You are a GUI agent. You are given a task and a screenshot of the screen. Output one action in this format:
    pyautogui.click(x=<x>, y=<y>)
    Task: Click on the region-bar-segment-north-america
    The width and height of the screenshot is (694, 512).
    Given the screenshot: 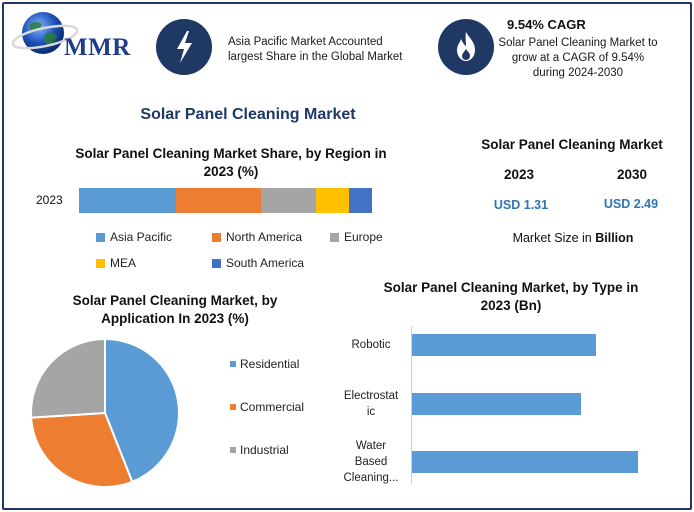 What is the action you would take?
    pyautogui.click(x=218, y=200)
    